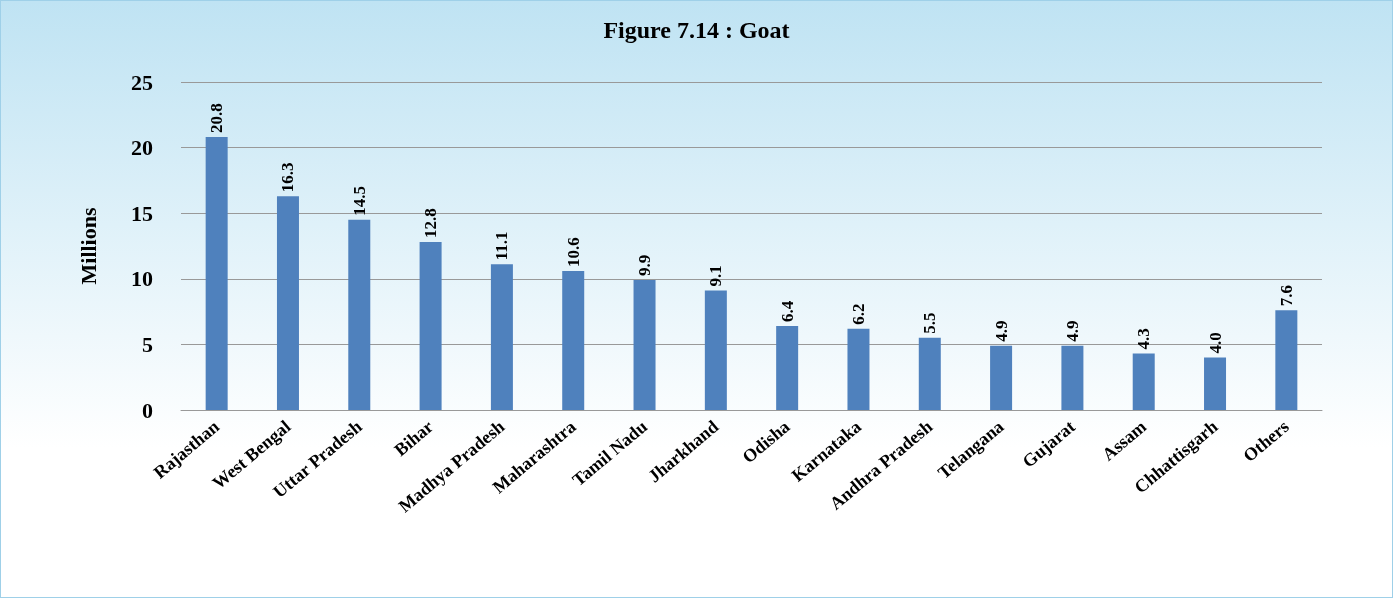 Image resolution: width=1393 pixels, height=598 pixels. What do you see at coordinates (787, 311) in the screenshot?
I see `data-label: 6.4` at bounding box center [787, 311].